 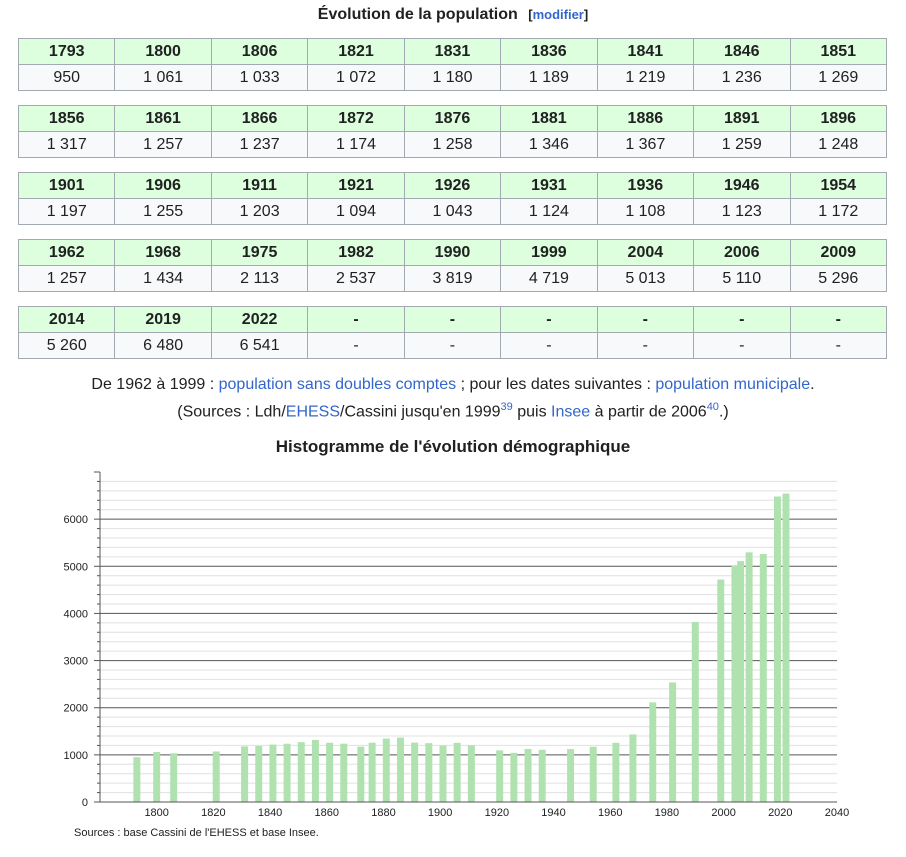 What do you see at coordinates (506, 407) in the screenshot?
I see `reference-39: 39` at bounding box center [506, 407].